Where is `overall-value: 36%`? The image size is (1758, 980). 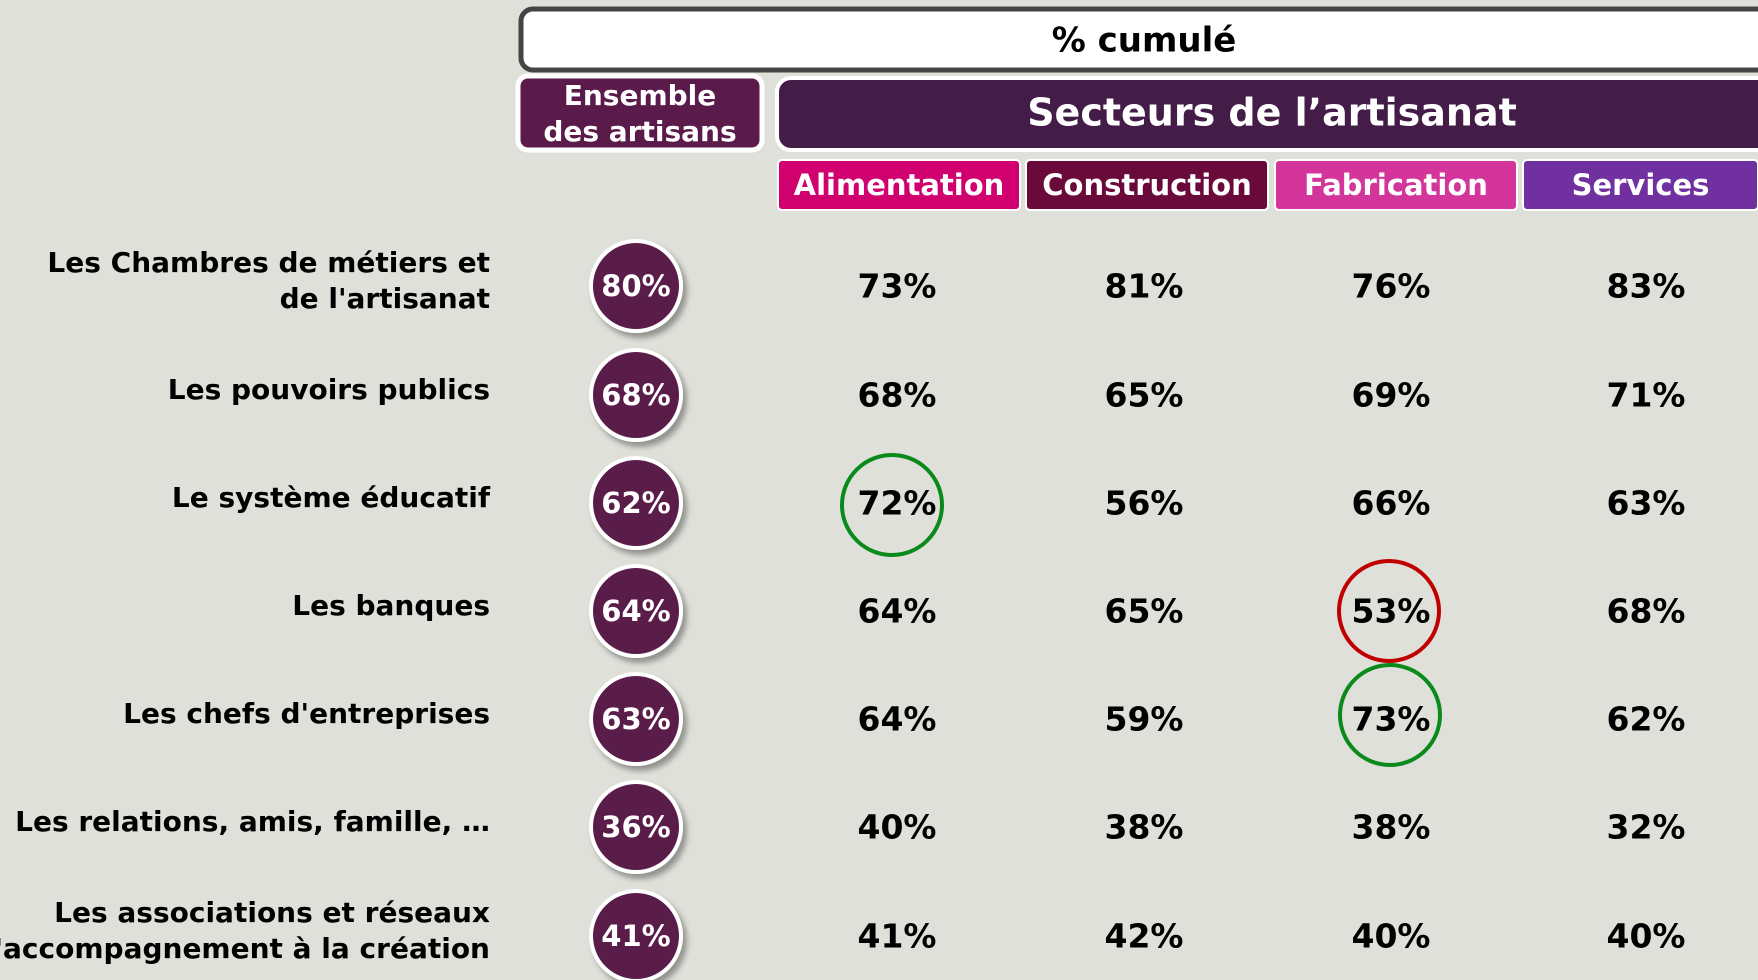 overall-value: 36% is located at coordinates (635, 827).